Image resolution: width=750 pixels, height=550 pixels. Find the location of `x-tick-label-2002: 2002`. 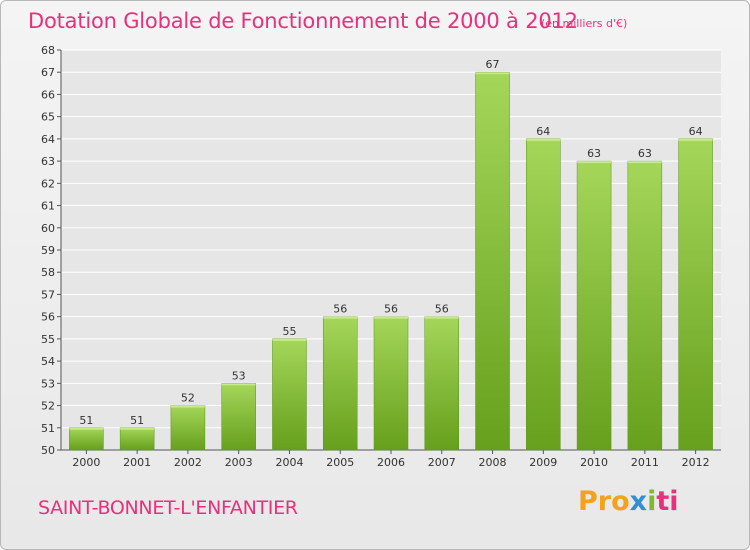

x-tick-label-2002: 2002 is located at coordinates (188, 462).